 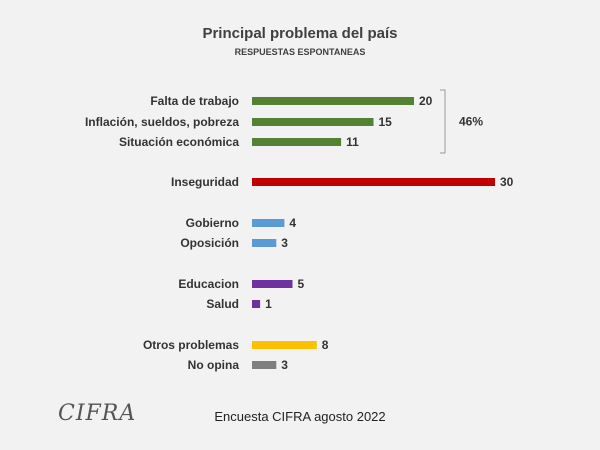 I want to click on bracket-label: 46%, so click(x=471, y=122).